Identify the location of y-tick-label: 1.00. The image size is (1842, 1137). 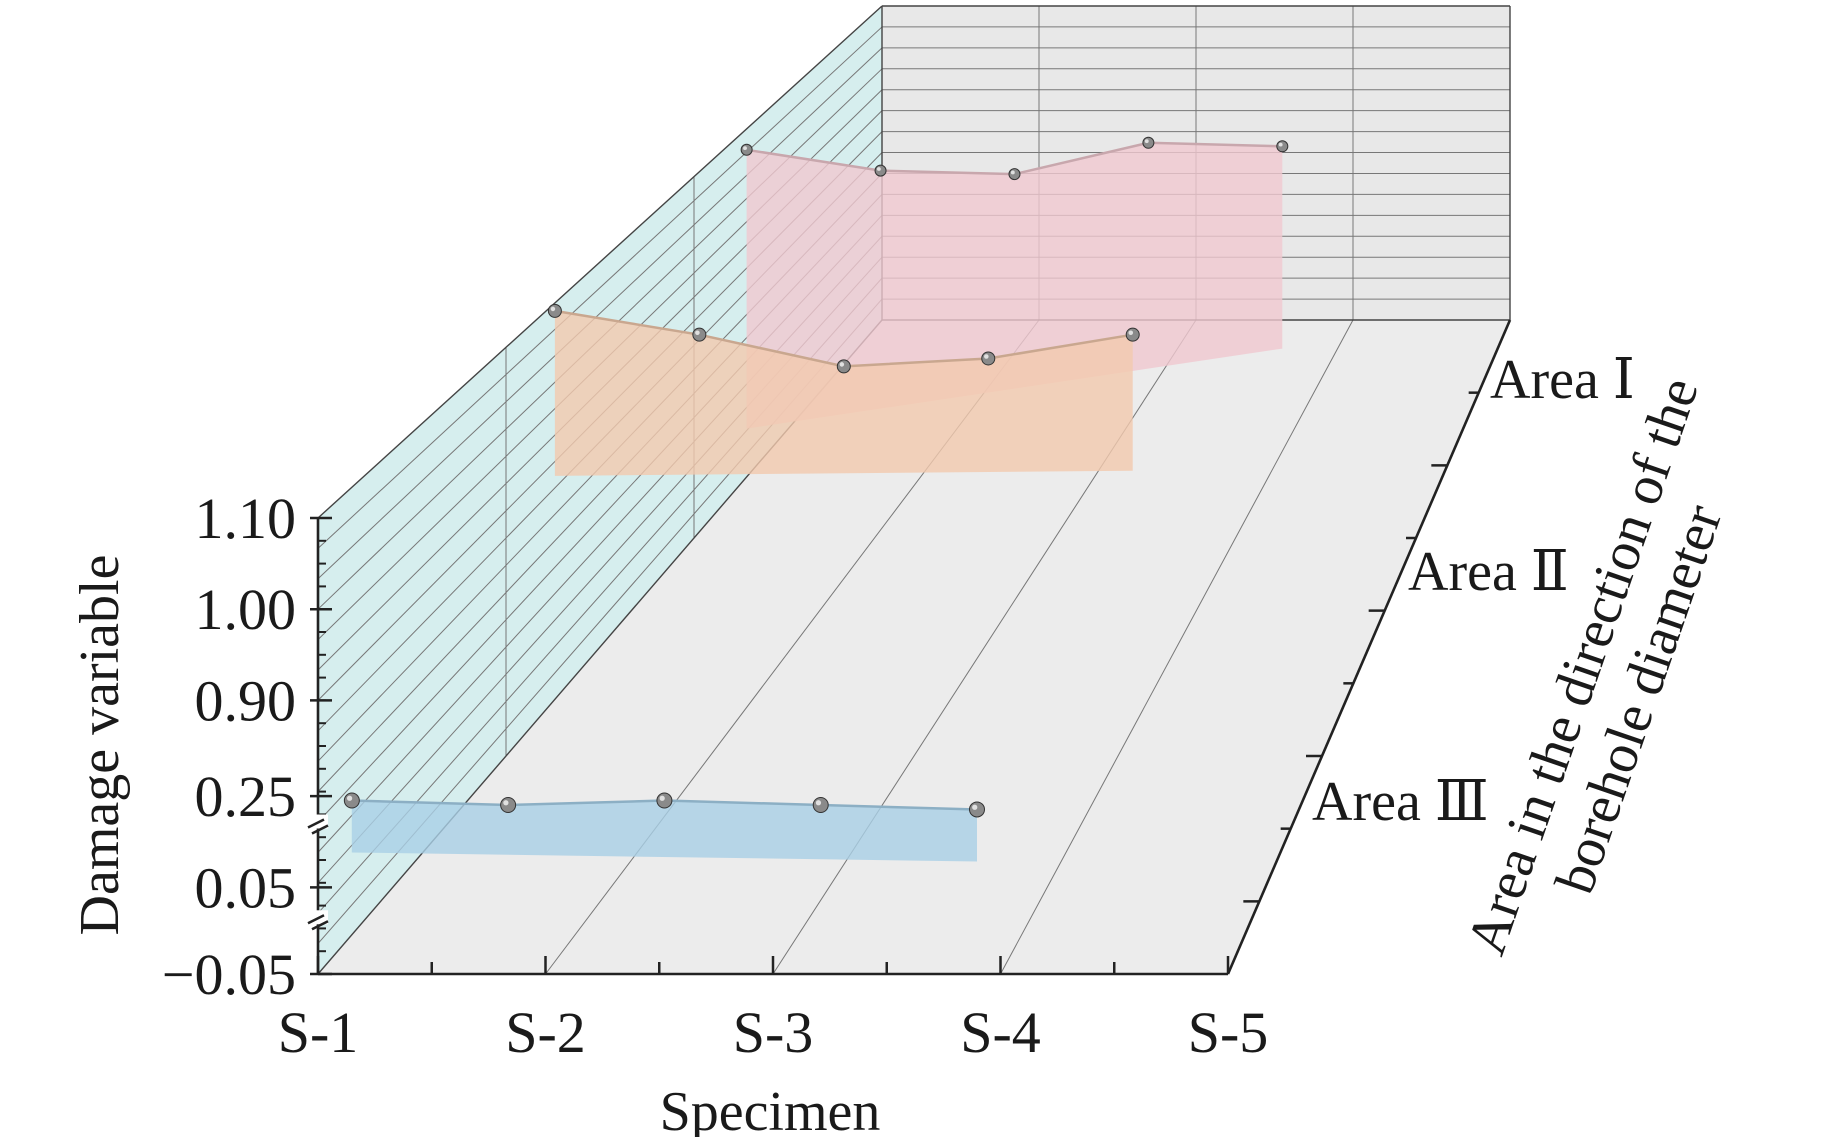
(246, 609).